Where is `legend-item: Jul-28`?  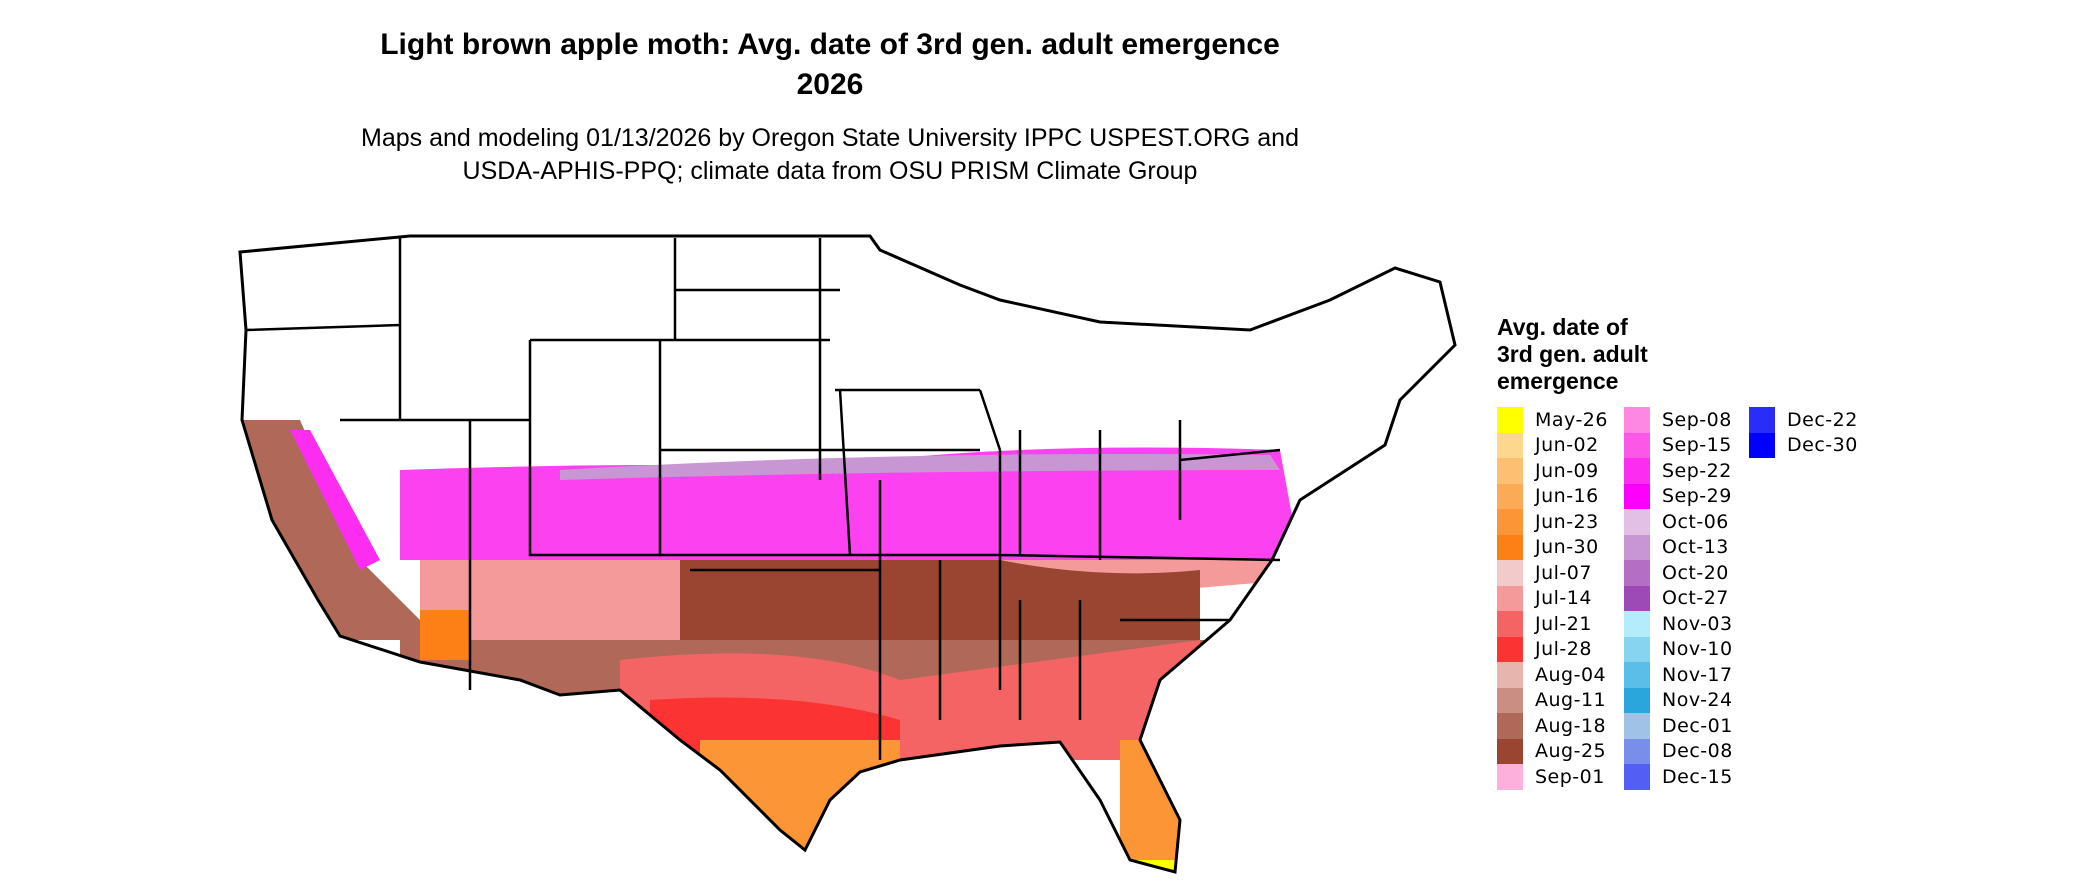
legend-item: Jul-28 is located at coordinates (1544, 649).